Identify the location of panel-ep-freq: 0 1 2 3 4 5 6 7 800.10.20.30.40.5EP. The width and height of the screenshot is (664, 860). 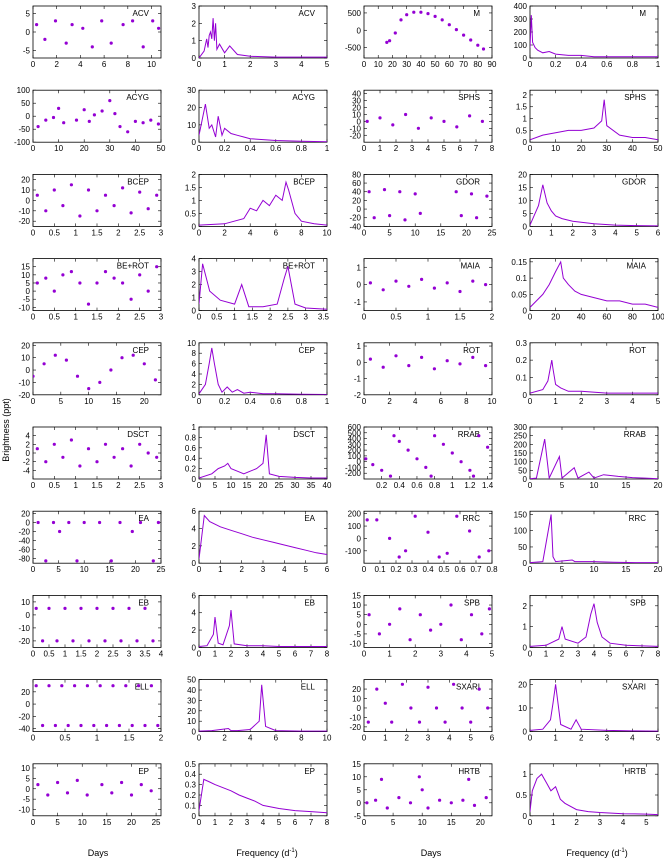
(257, 793).